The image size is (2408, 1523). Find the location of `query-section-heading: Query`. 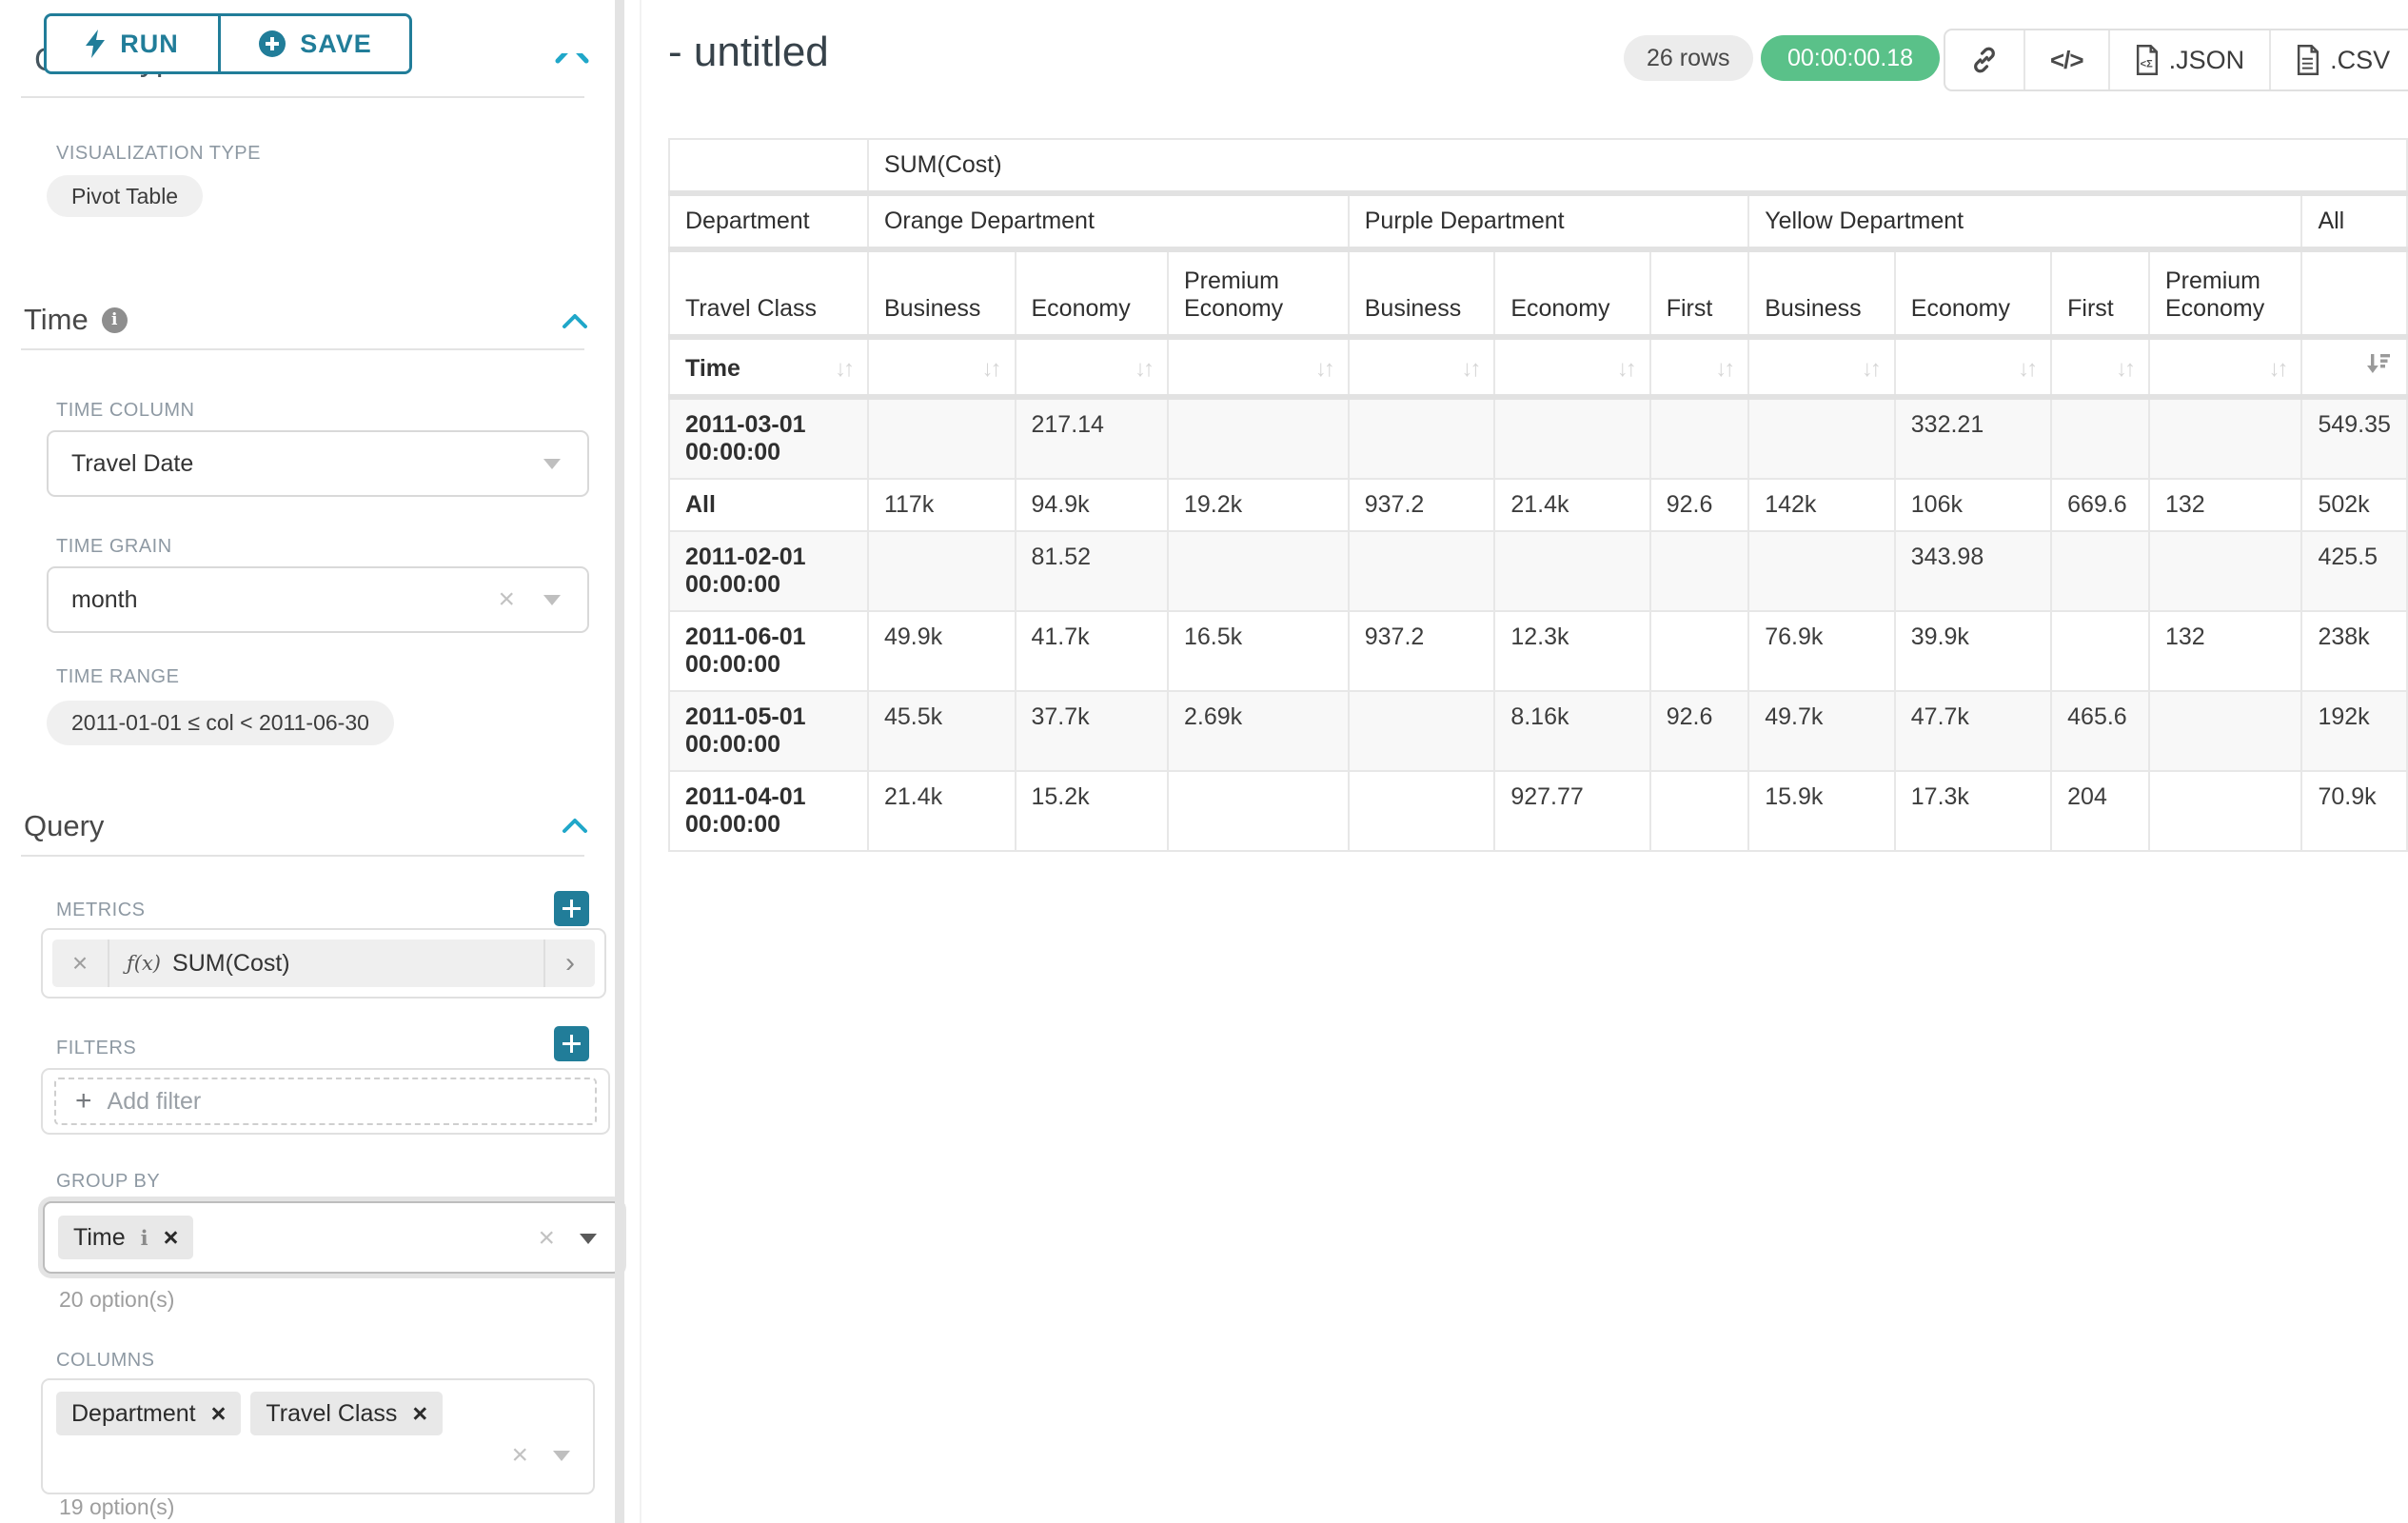

query-section-heading: Query is located at coordinates (64, 826).